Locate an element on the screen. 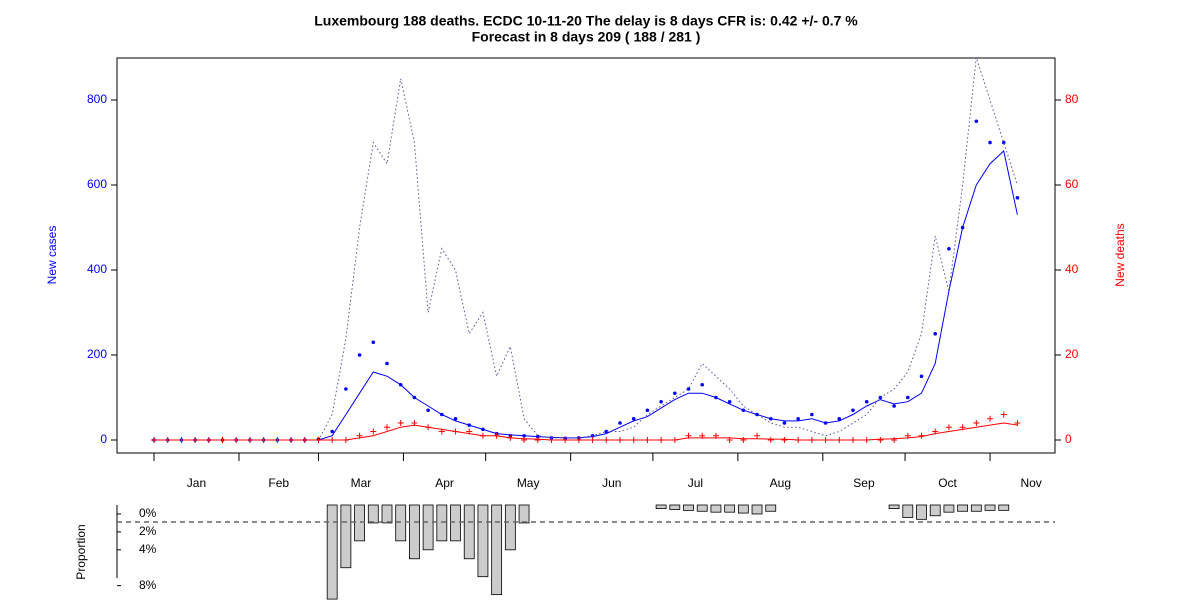 This screenshot has height=600, width=1200. y-tick-label: 600 is located at coordinates (97, 184).